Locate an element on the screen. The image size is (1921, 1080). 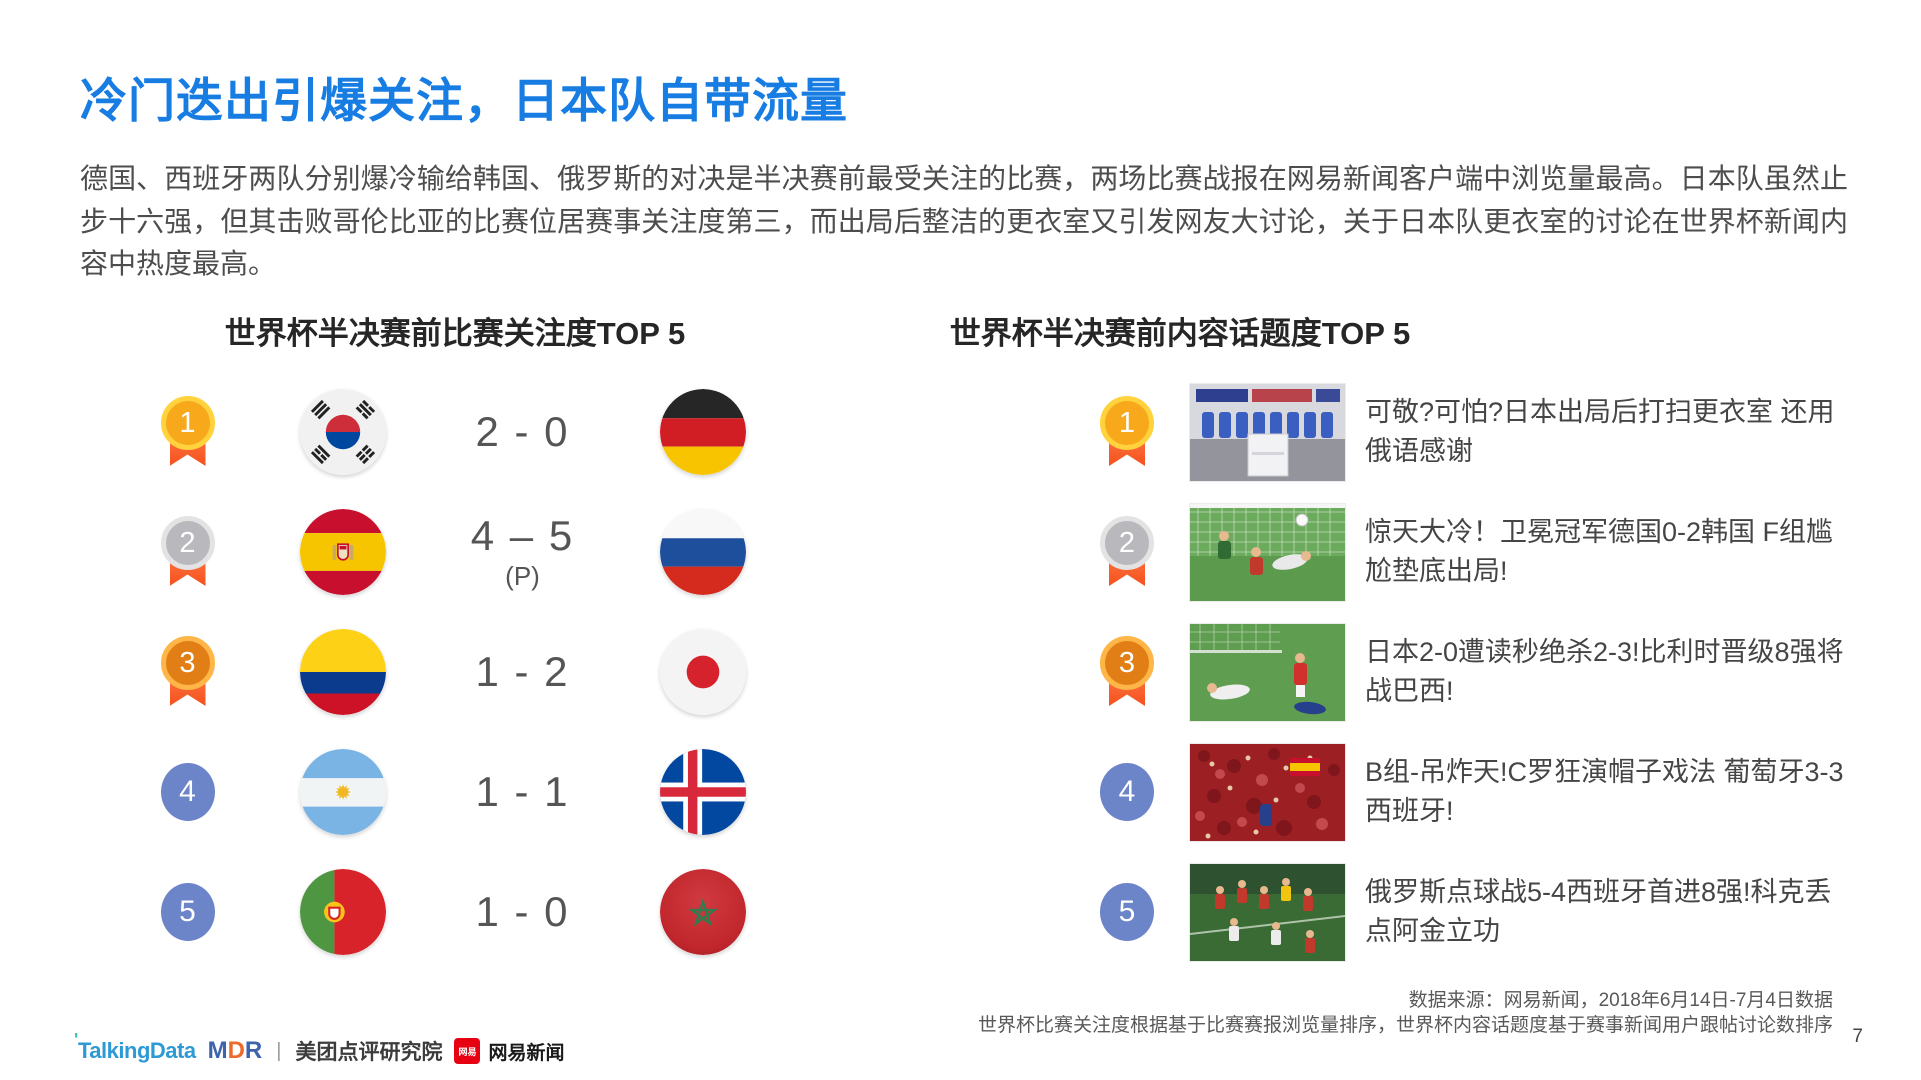
news-headline: B组-吊炸天!C罗狂演帽子戏法 葡萄牙3-3西班牙! is located at coordinates (1604, 791).